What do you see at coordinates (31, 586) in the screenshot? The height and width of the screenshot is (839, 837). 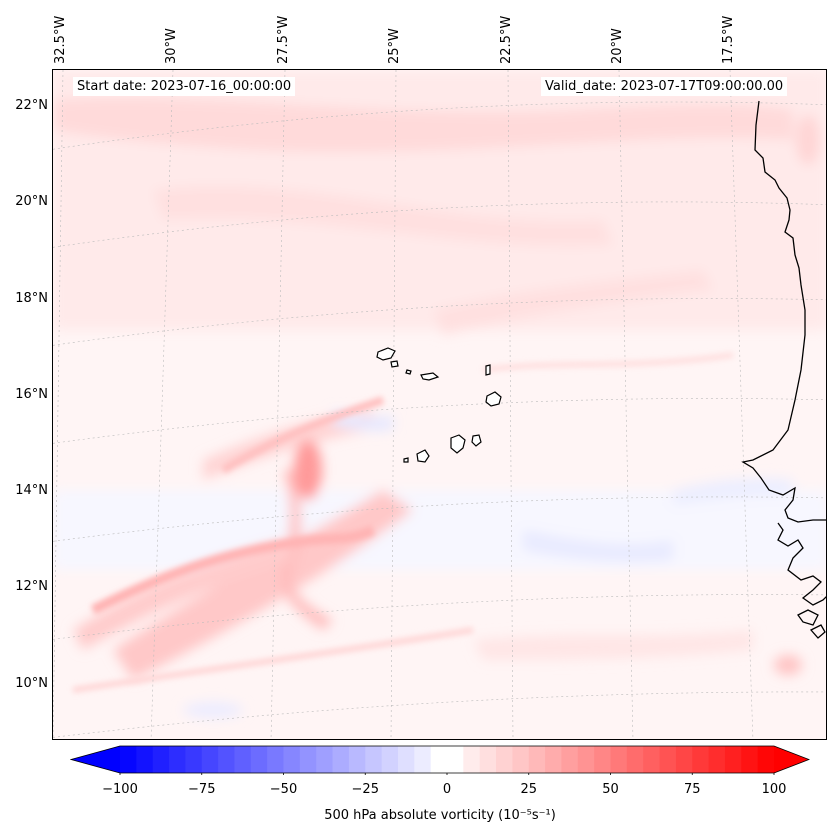 I see `lat-label: 12°N` at bounding box center [31, 586].